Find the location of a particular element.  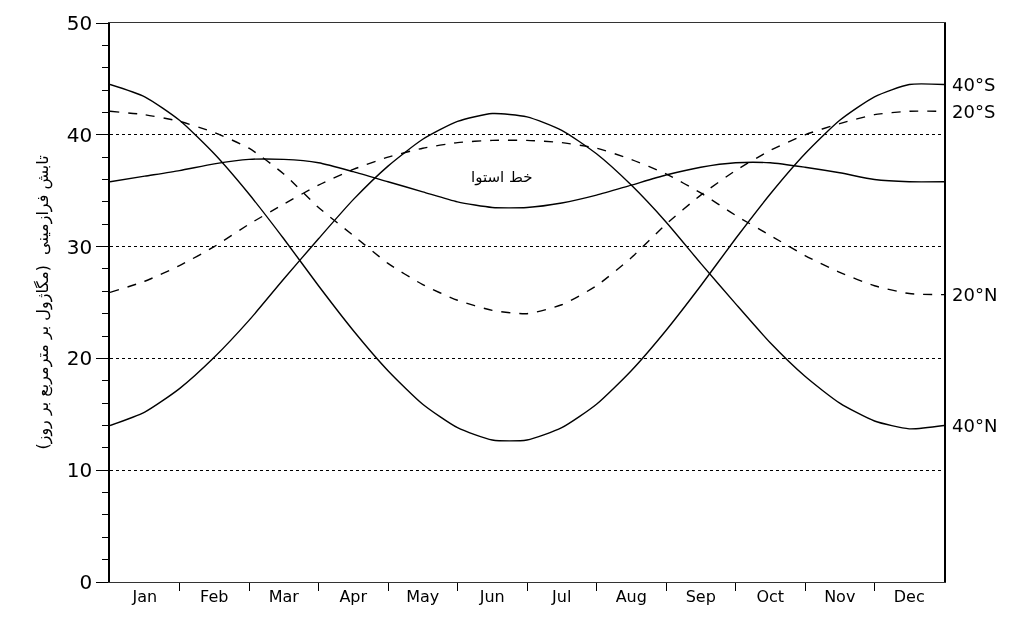

x-tick-label: Dec is located at coordinates (909, 597).